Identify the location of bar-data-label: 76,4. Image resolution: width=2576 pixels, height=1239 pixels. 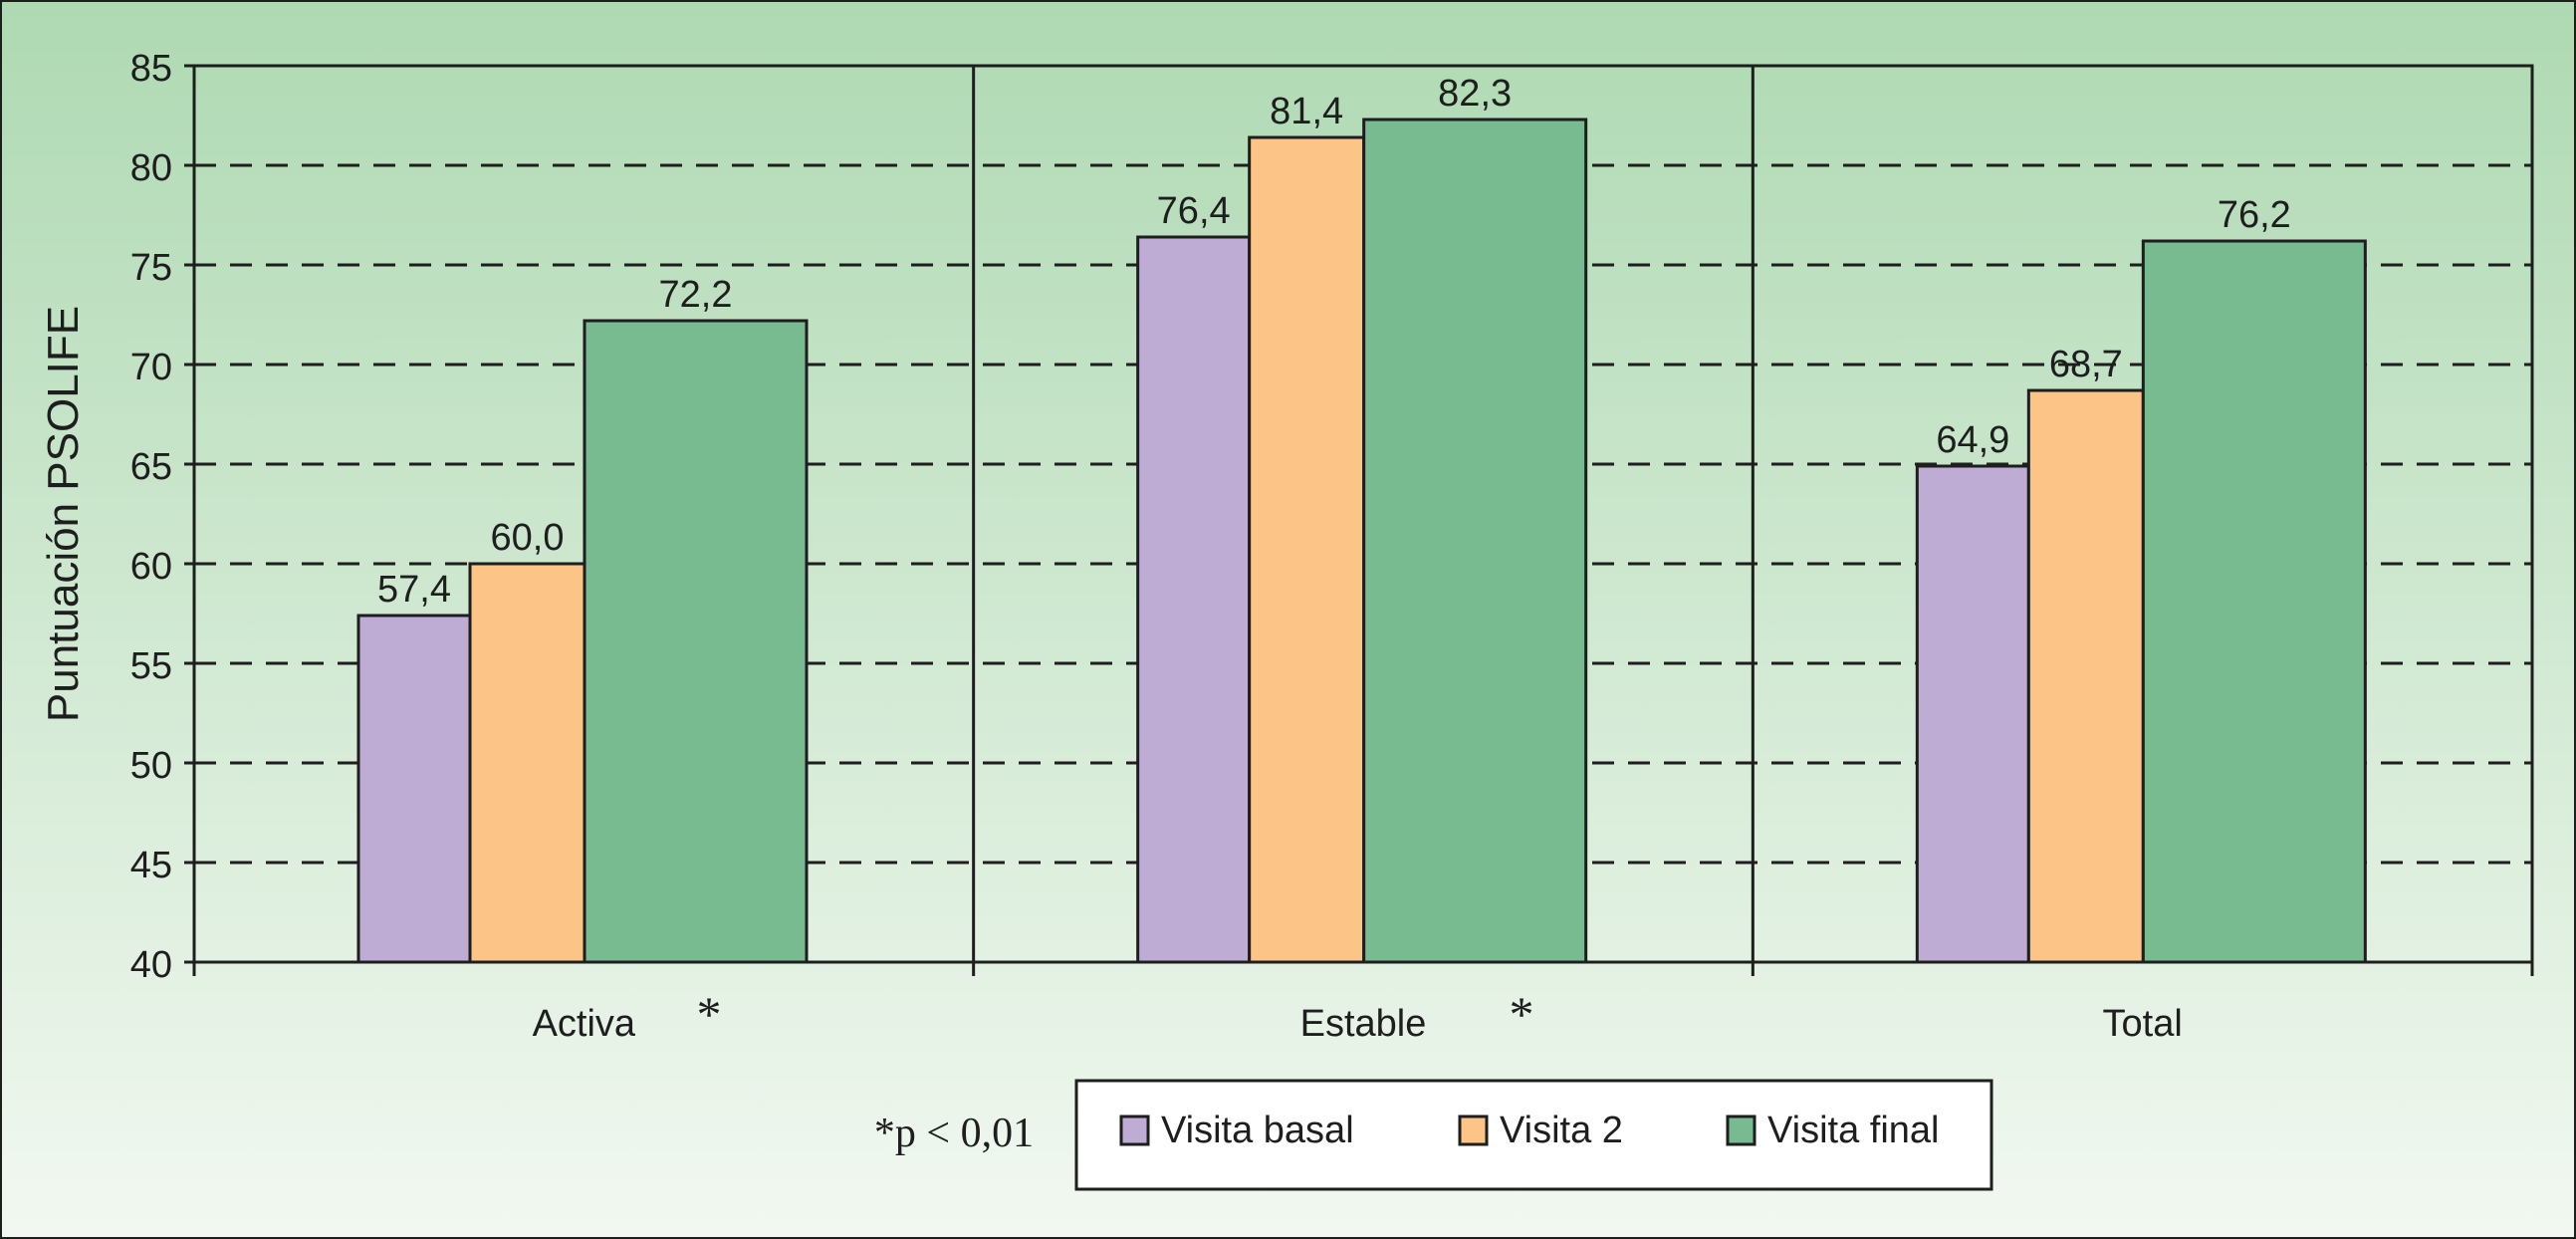
(1194, 211).